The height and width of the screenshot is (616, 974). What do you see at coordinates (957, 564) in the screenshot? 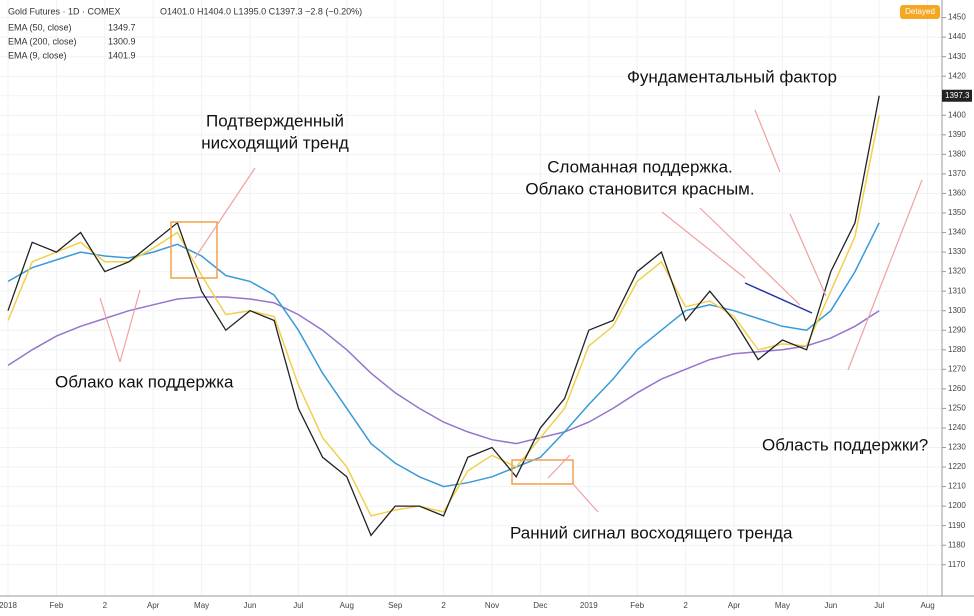
I see `y-tick-label: 1170` at bounding box center [957, 564].